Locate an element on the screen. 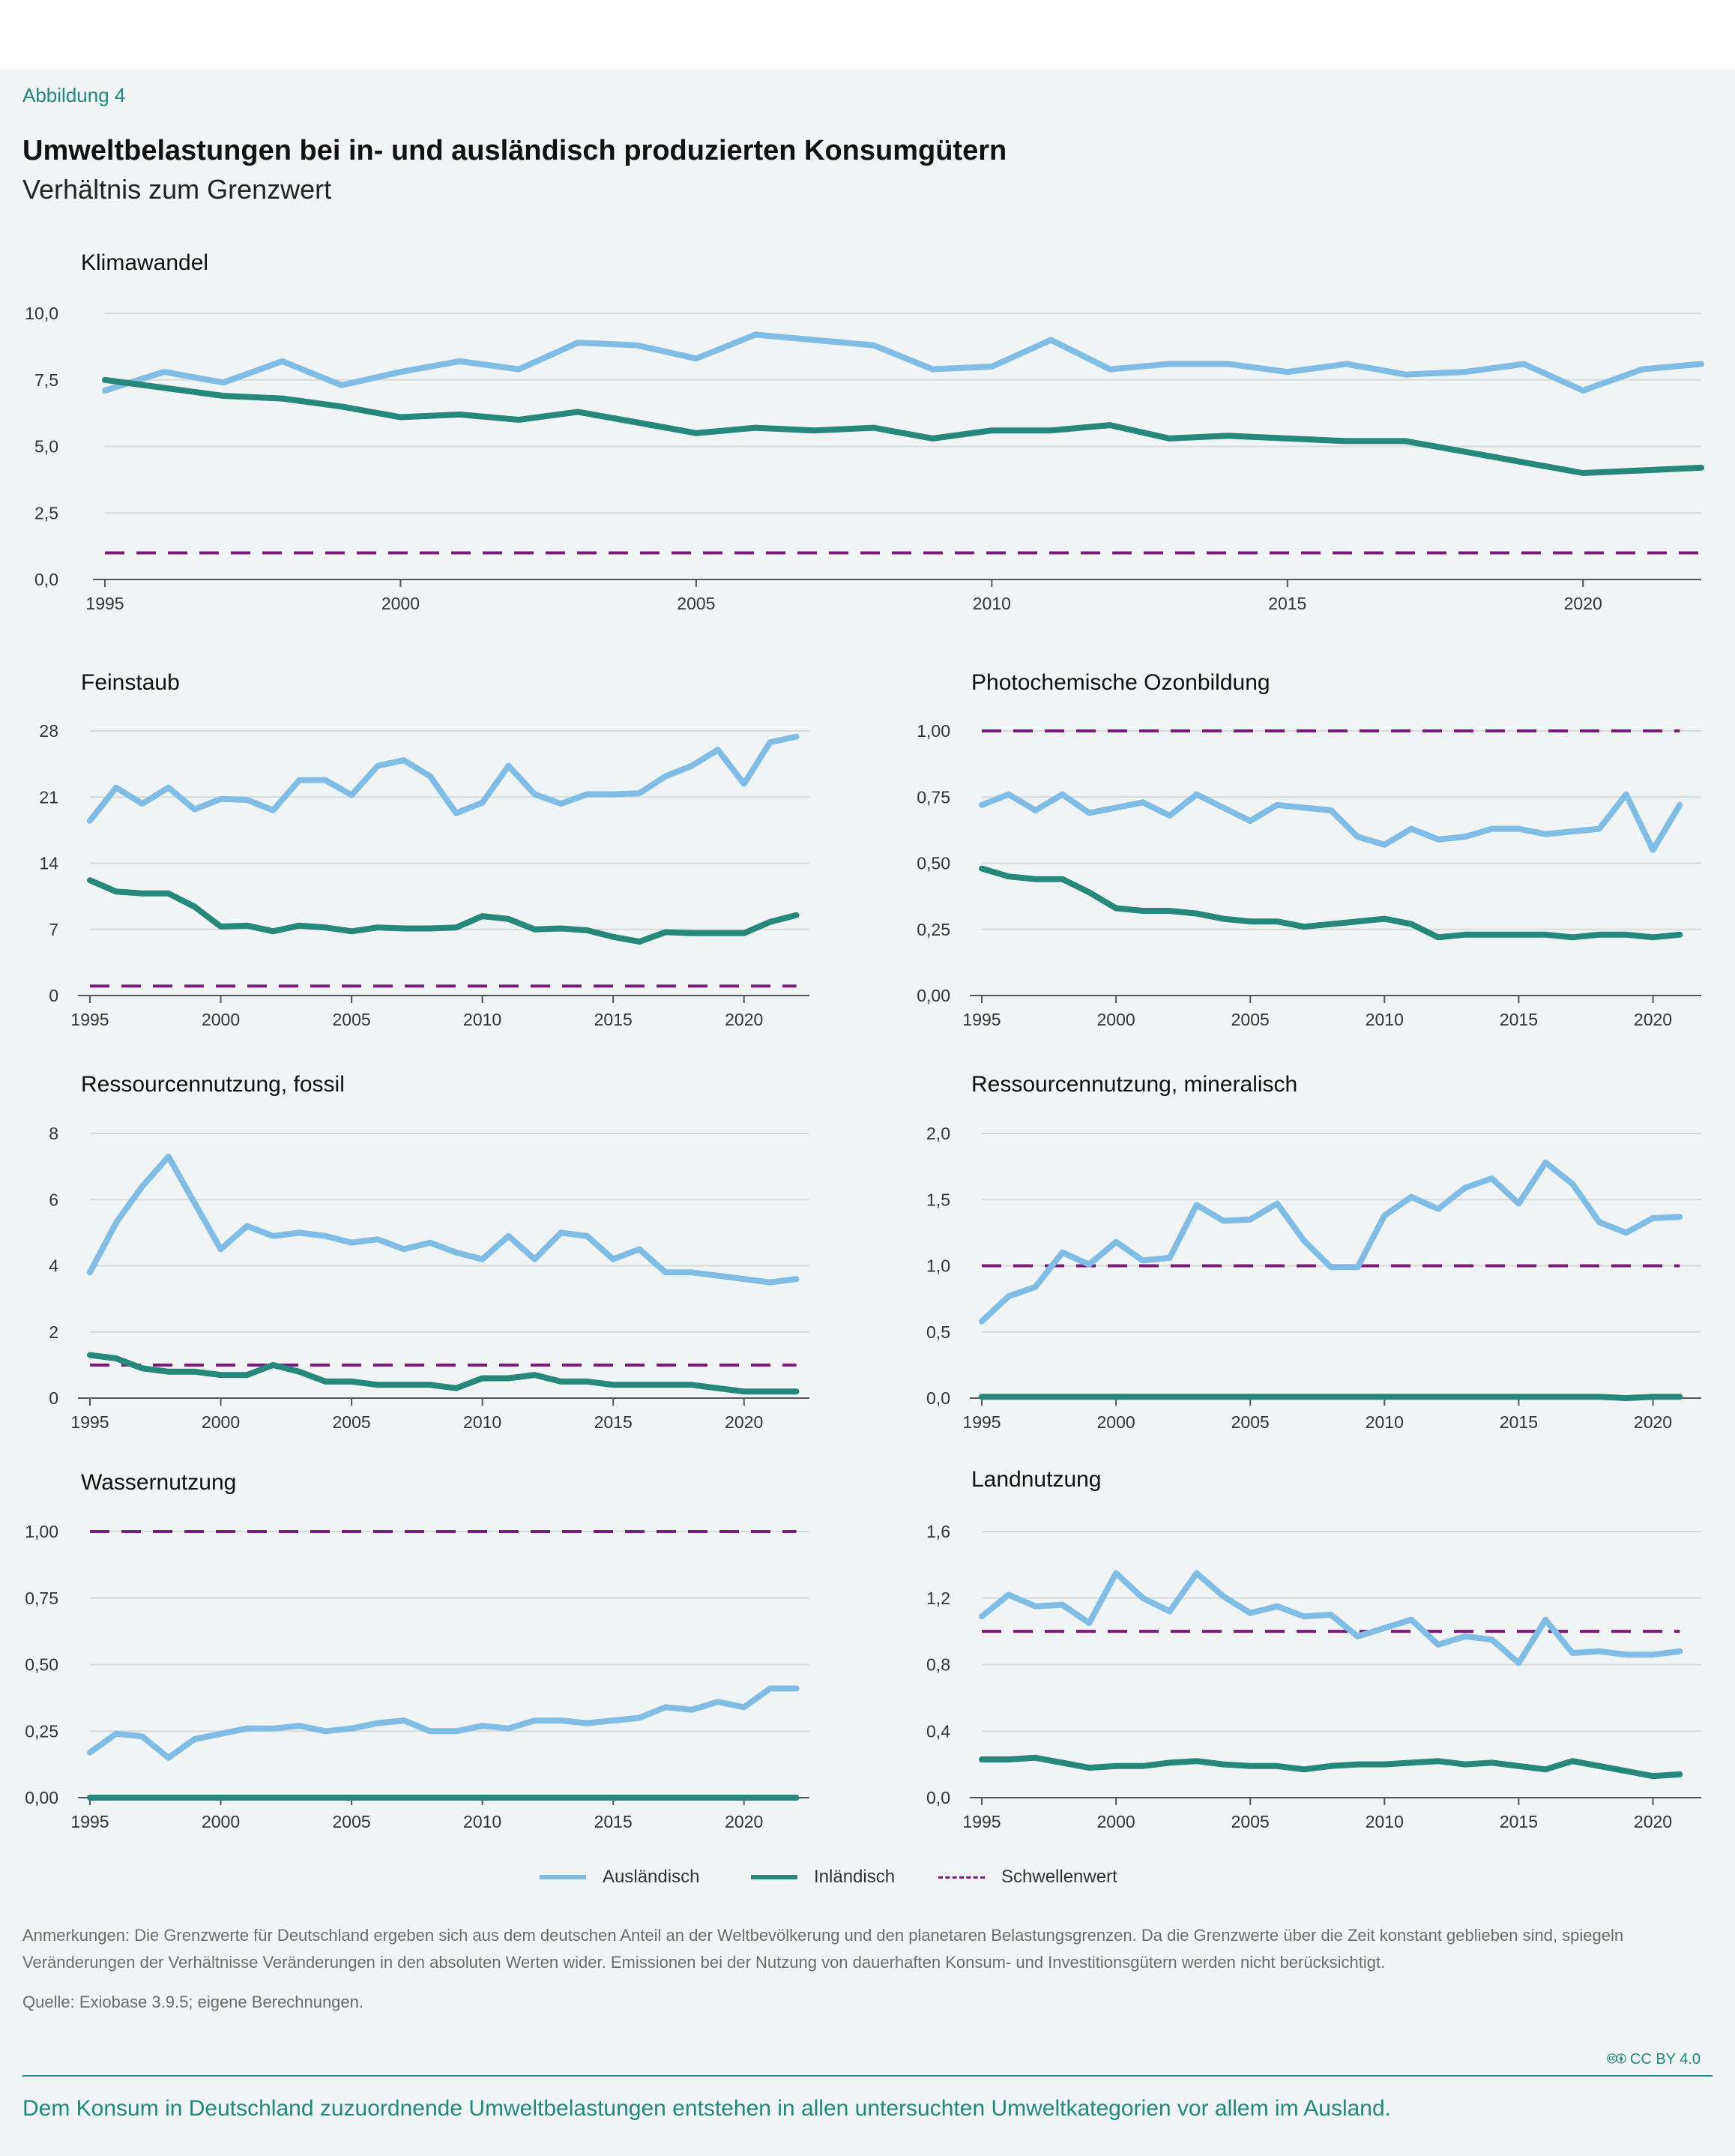  figure-subtitle: Verhältnis zum Grenzwert is located at coordinates (177, 189).